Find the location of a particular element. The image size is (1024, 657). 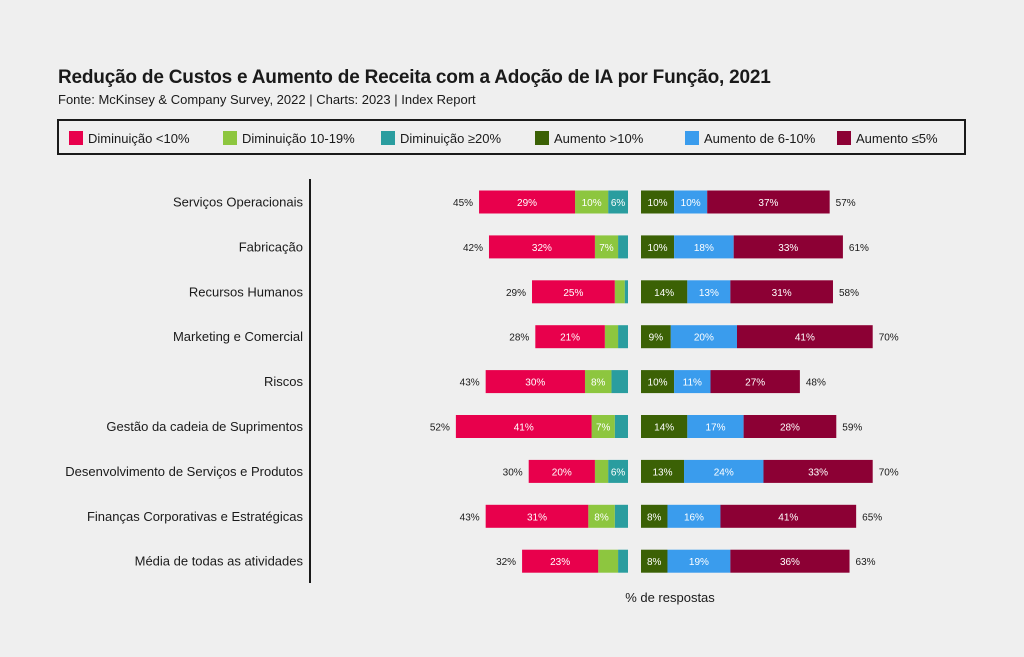

increase-total-label: 63% is located at coordinates (866, 562).